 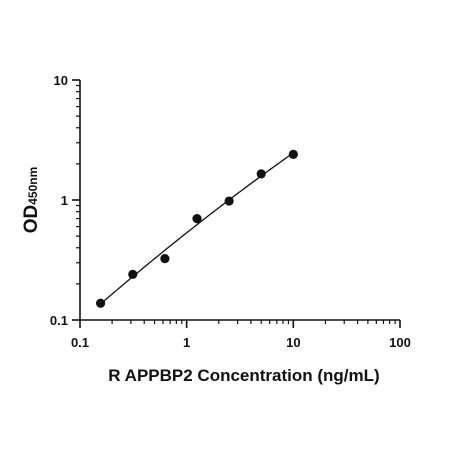 What do you see at coordinates (61, 80) in the screenshot?
I see `y-tick-label: 10` at bounding box center [61, 80].